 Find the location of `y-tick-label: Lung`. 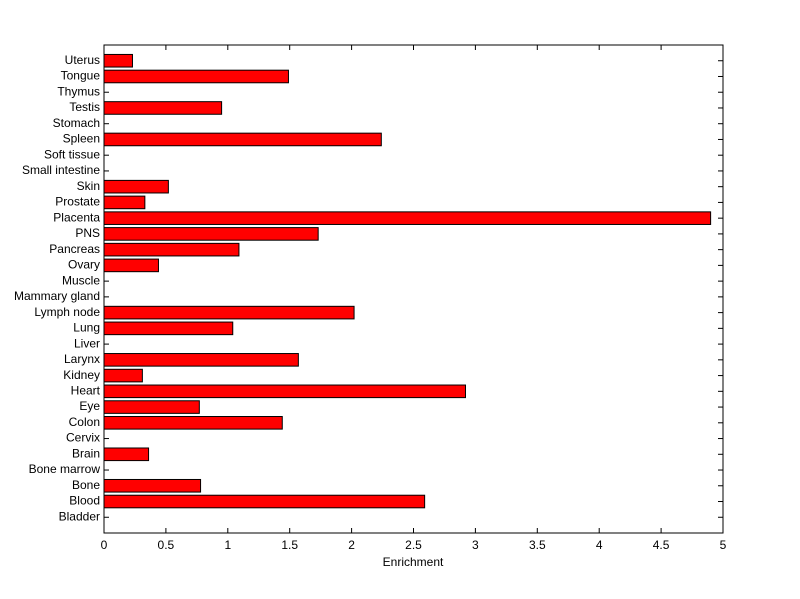

y-tick-label: Lung is located at coordinates (86, 328).